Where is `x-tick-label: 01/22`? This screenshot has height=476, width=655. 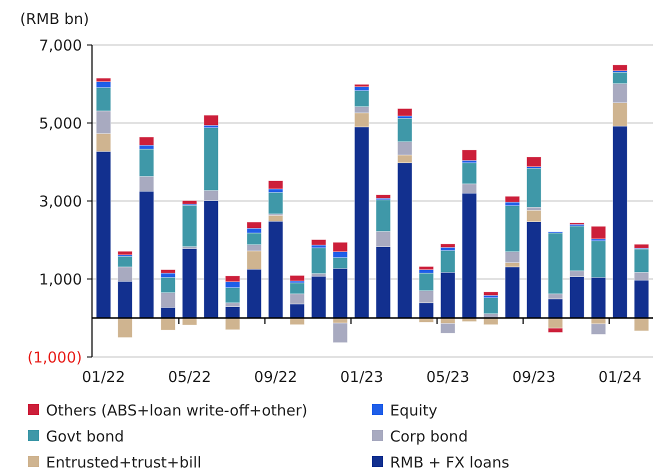
x-tick-label: 01/22 is located at coordinates (104, 377).